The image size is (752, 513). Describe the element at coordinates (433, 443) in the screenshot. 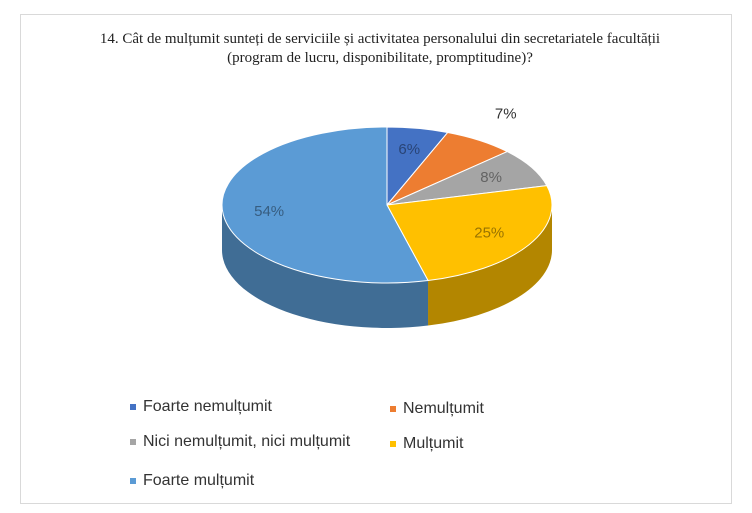

I see `legend-label: Mulțumit` at that location.